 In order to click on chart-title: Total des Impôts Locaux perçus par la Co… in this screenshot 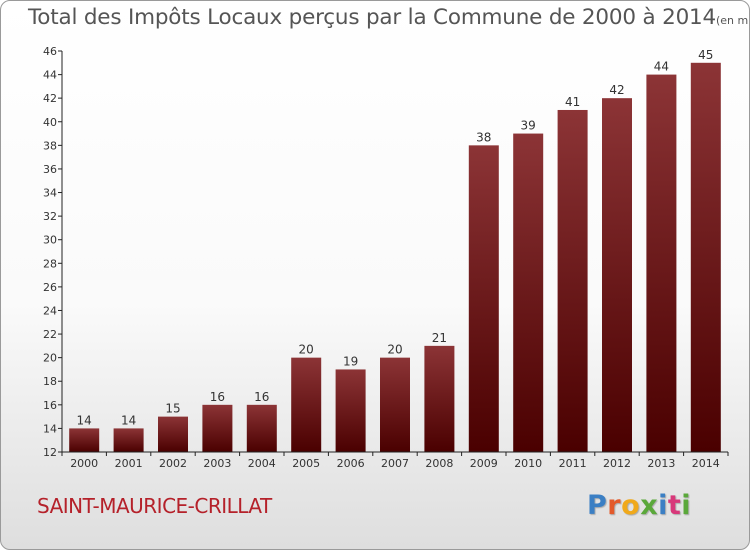, I will do `click(389, 17)`.